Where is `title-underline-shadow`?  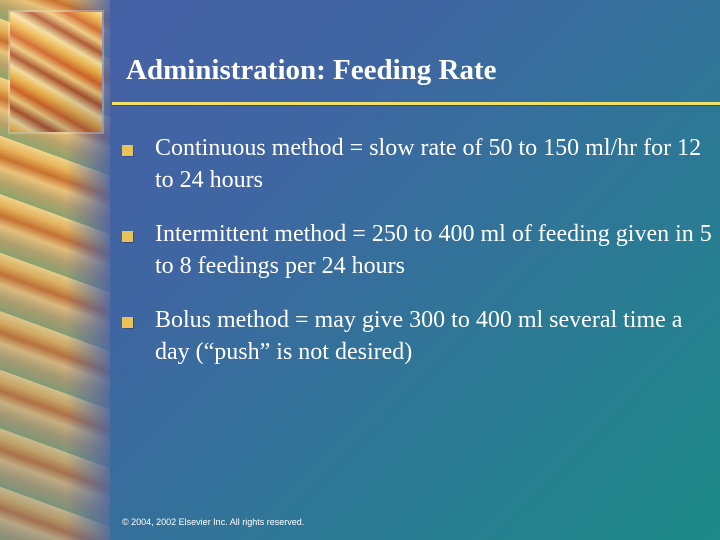
title-underline-shadow is located at coordinates (416, 105).